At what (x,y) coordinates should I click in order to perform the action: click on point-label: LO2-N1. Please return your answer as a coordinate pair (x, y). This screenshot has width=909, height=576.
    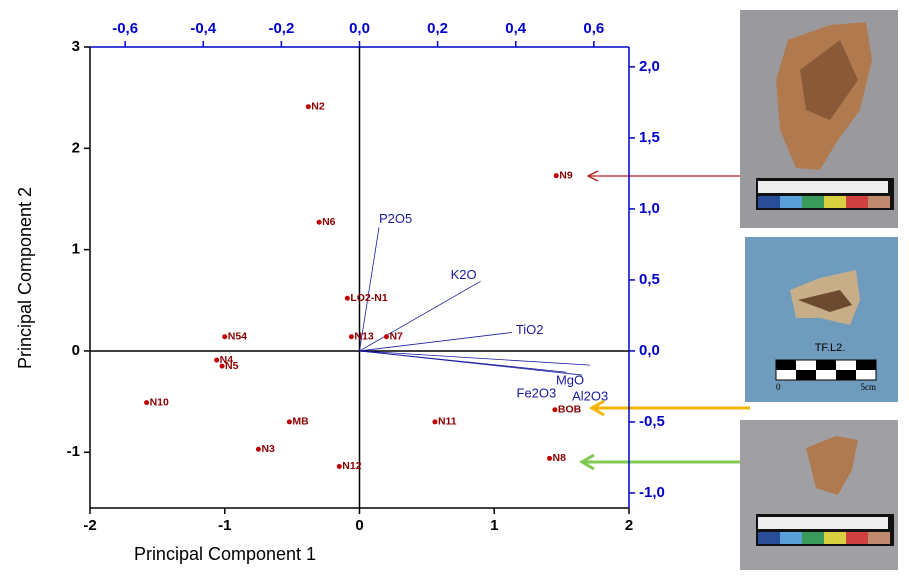
    Looking at the image, I should click on (369, 298).